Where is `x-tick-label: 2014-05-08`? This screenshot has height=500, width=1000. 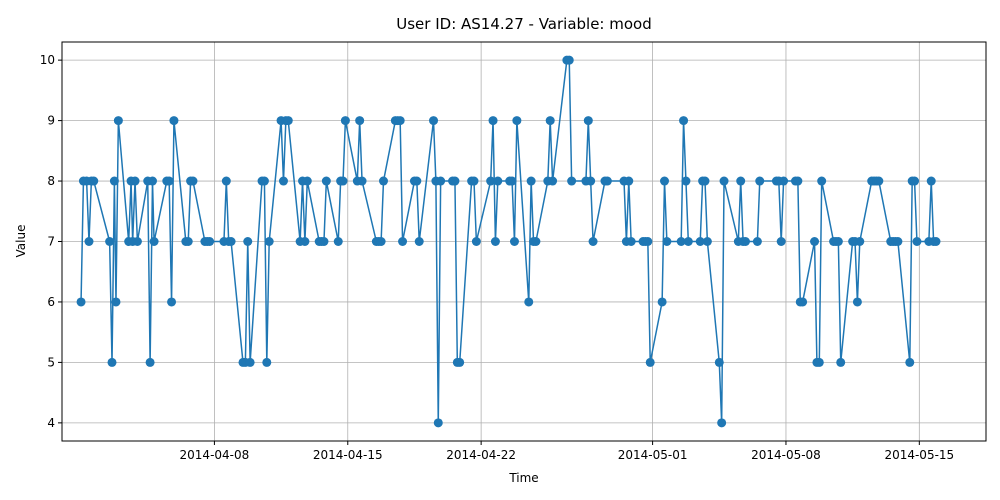 x-tick-label: 2014-05-08 is located at coordinates (786, 455).